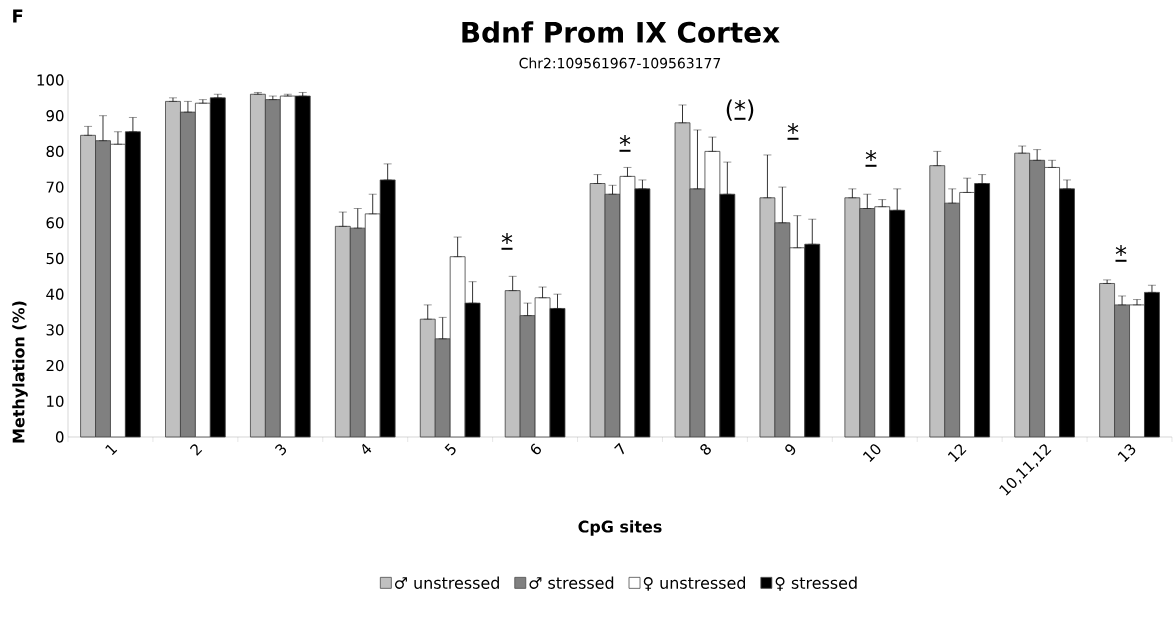  I want to click on text: F, so click(18, 16).